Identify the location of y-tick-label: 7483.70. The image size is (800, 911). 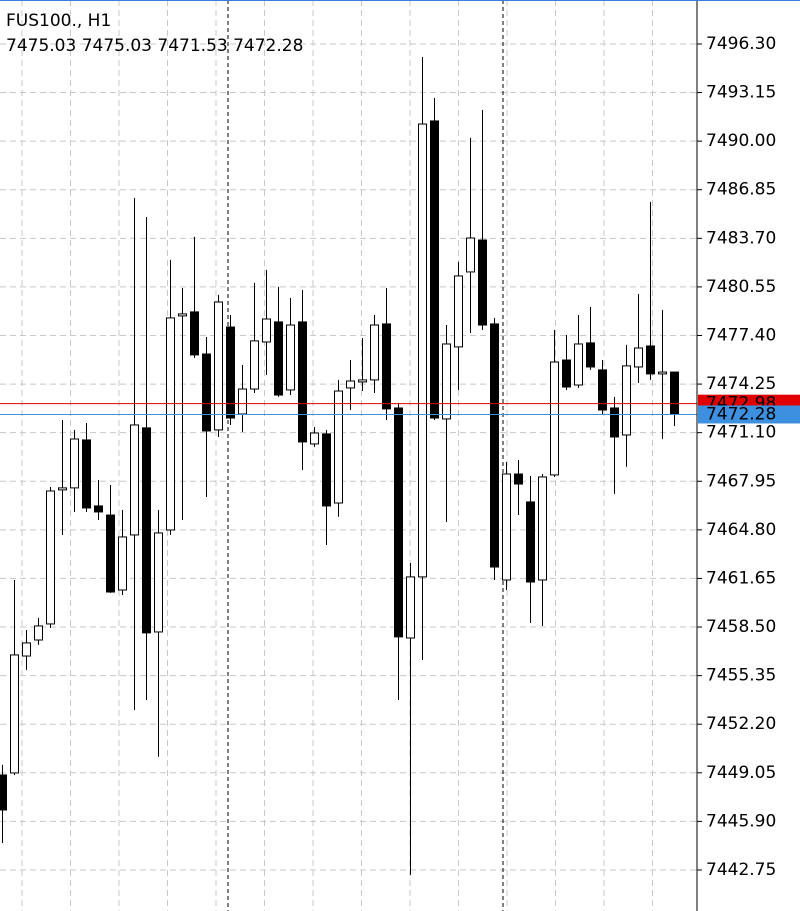
(741, 238).